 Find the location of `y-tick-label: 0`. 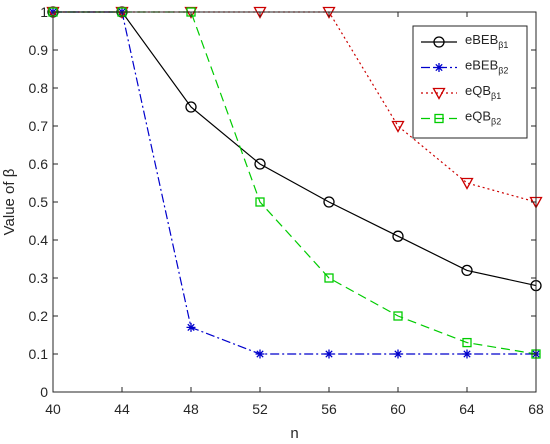

y-tick-label: 0 is located at coordinates (44, 392).